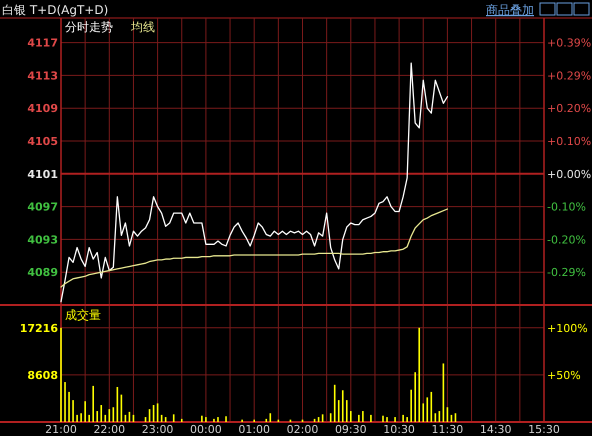 The width and height of the screenshot is (592, 436). I want to click on chart-title: 白银 T+D(AgT+D), so click(55, 10).